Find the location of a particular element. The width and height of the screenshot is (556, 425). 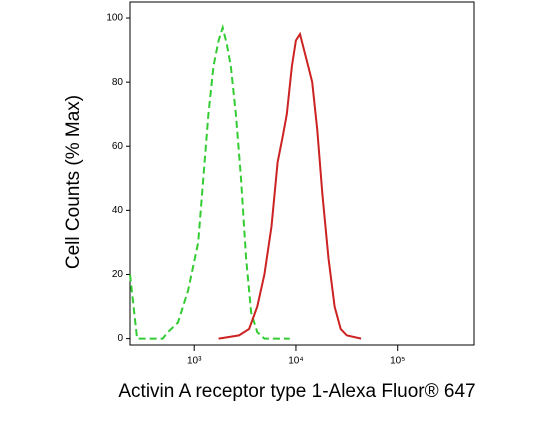

x-tick-label: 10⁴ is located at coordinates (295, 361).